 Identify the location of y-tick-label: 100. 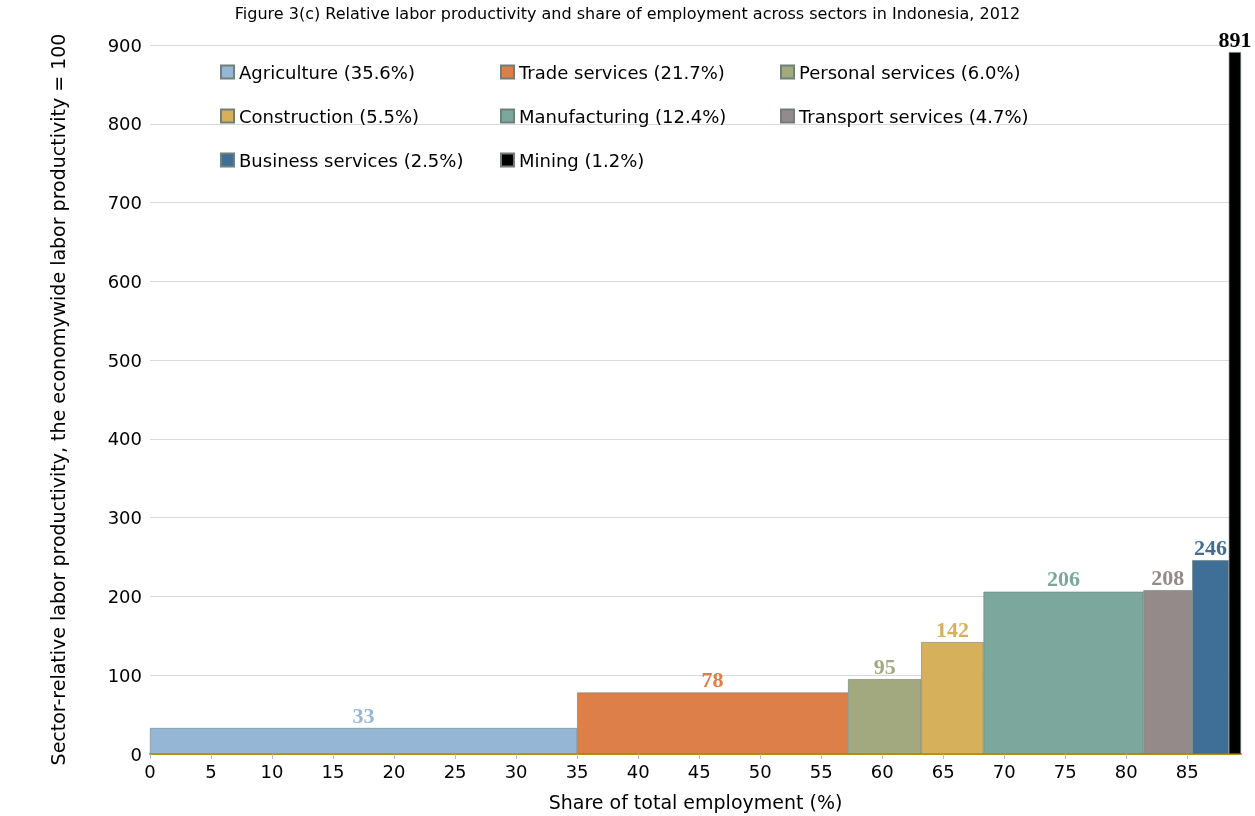
(124, 675).